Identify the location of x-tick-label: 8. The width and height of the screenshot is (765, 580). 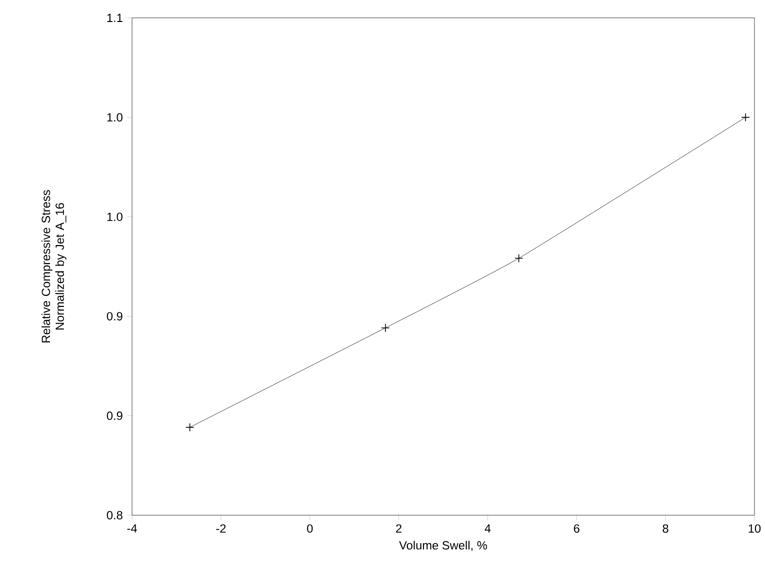
(665, 528).